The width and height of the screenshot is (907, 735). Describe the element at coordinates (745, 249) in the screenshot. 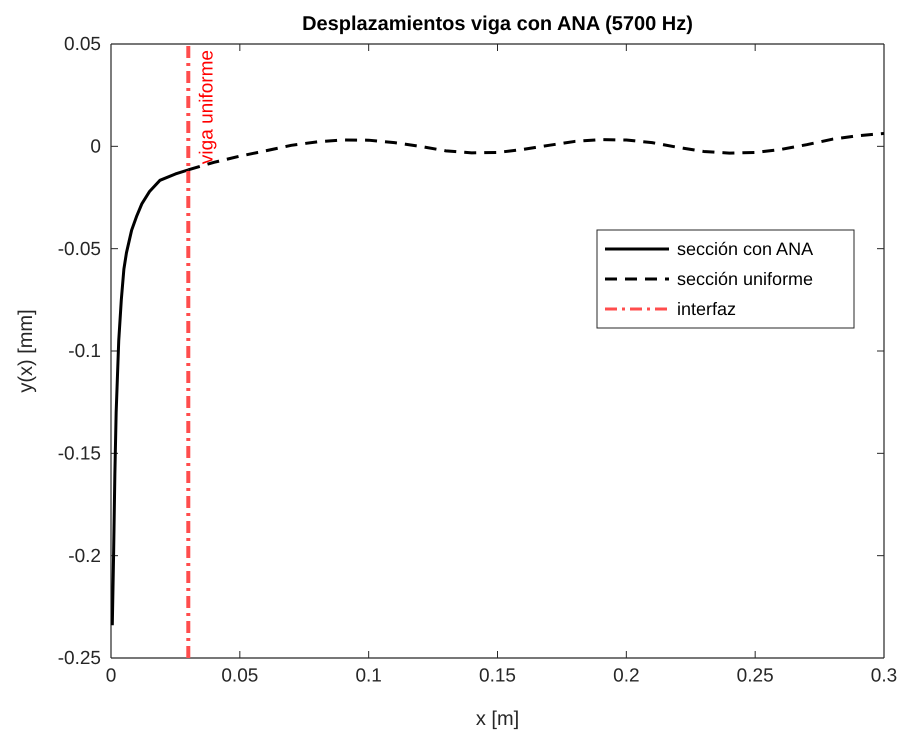

I see `legend-label: sección con ANA` at that location.